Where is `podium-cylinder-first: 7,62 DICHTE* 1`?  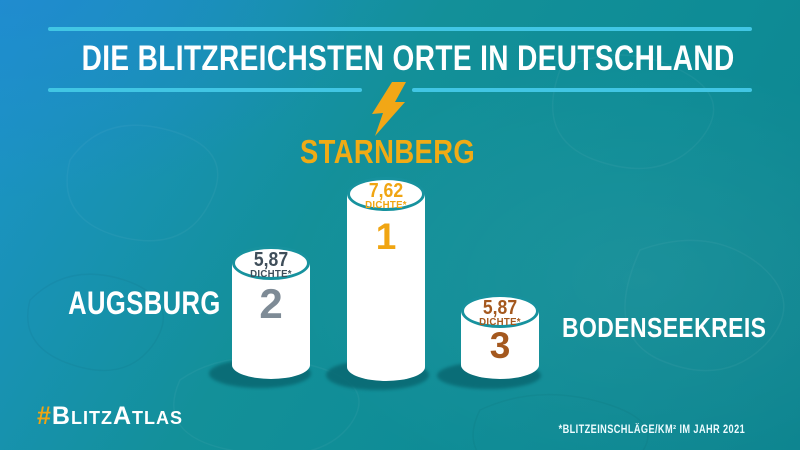 podium-cylinder-first: 7,62 DICHTE* 1 is located at coordinates (386, 279).